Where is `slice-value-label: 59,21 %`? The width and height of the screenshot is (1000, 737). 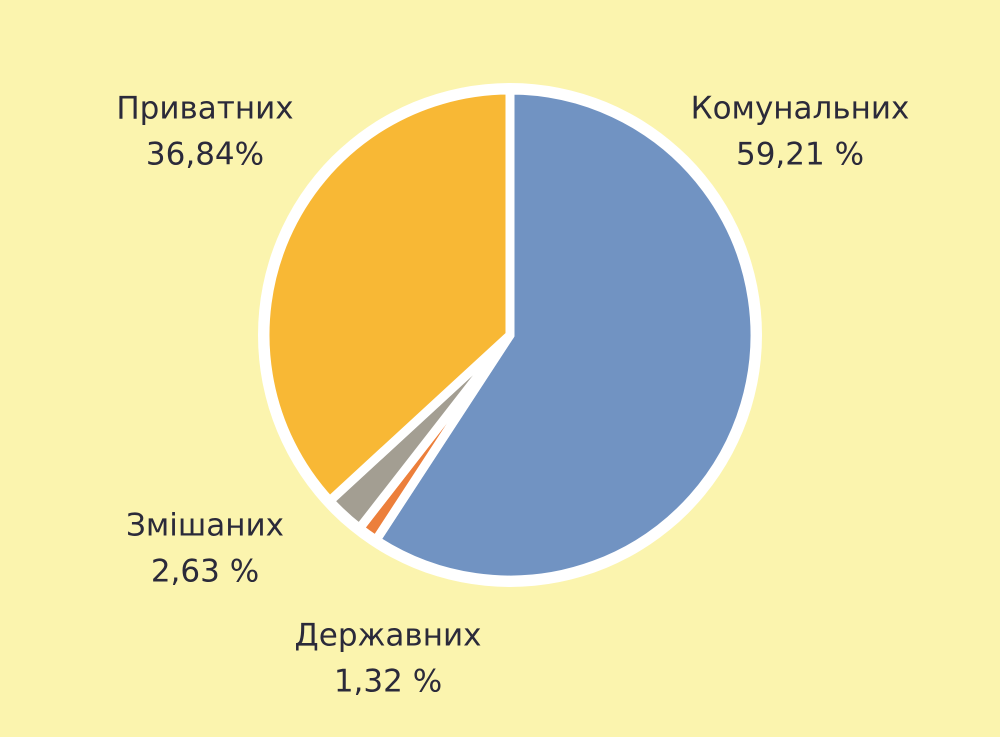
slice-value-label: 59,21 % is located at coordinates (800, 155).